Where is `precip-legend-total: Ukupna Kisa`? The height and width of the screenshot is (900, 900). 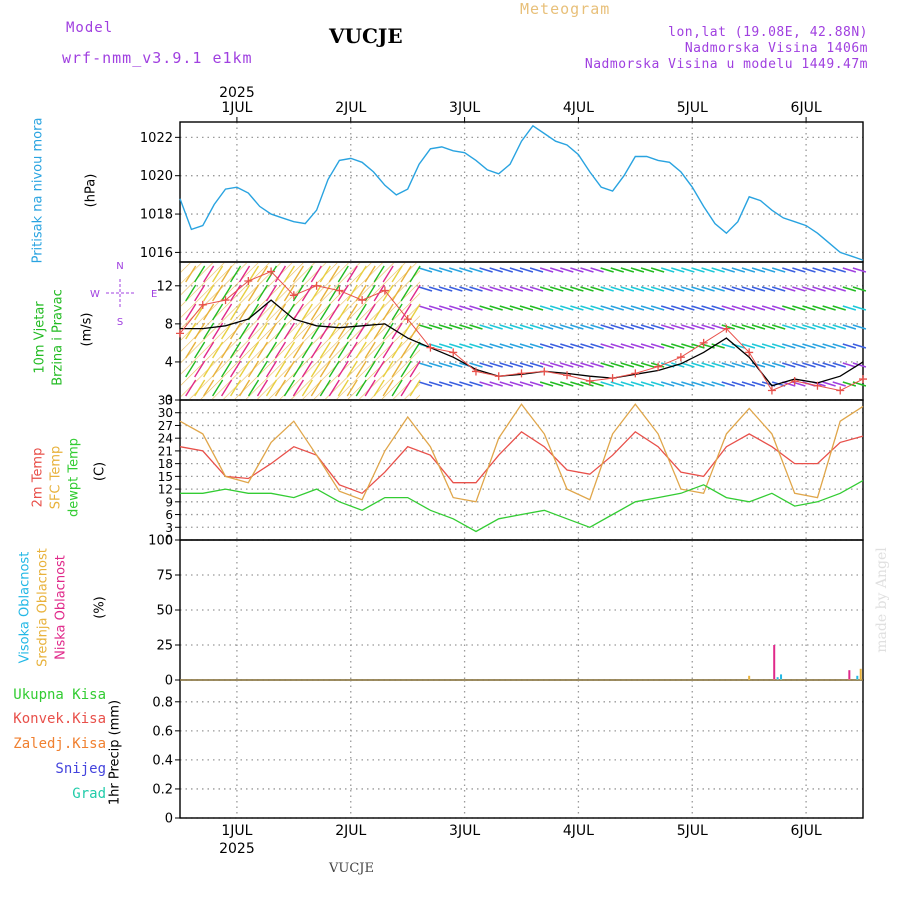 precip-legend-total: Ukupna Kisa is located at coordinates (59, 695).